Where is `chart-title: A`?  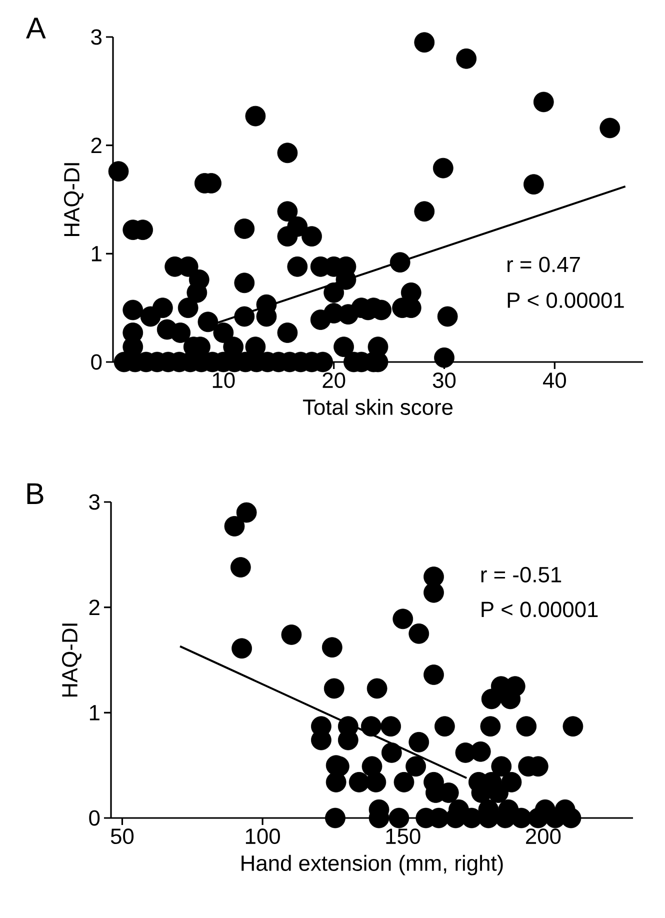
chart-title: A is located at coordinates (36, 28).